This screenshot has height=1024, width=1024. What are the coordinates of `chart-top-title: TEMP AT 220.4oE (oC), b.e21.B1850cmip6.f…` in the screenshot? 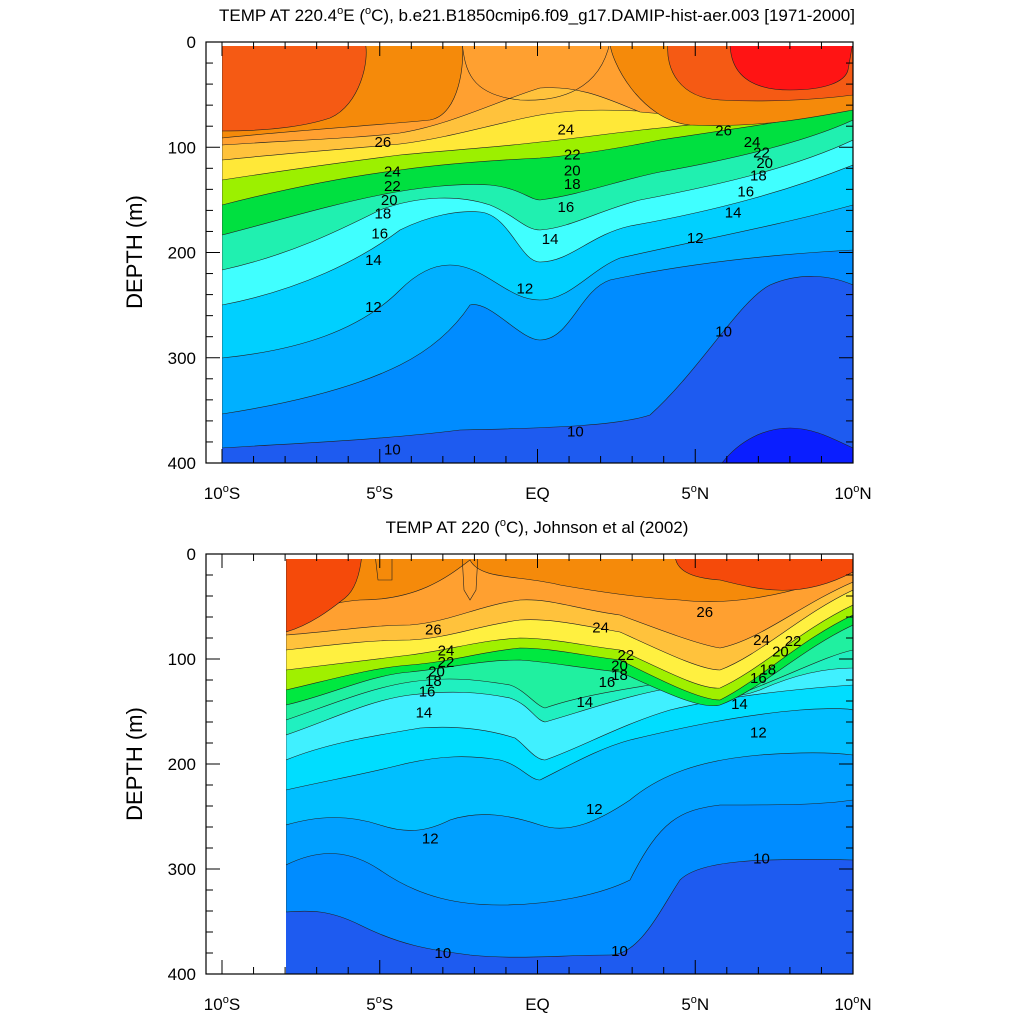 It's located at (537, 15).